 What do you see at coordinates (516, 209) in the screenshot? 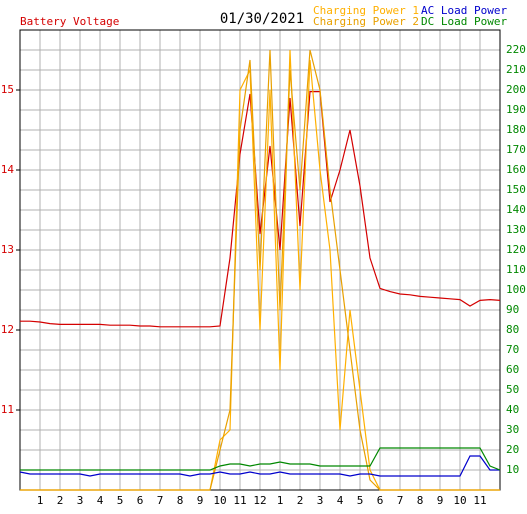
I see `y2-tick-label: 140` at bounding box center [516, 209].